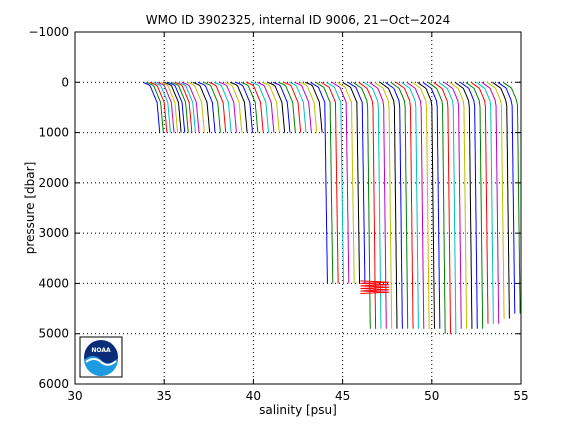 Image resolution: width=576 pixels, height=432 pixels. Describe the element at coordinates (74, 396) in the screenshot. I see `x-tick-label: 30` at that location.